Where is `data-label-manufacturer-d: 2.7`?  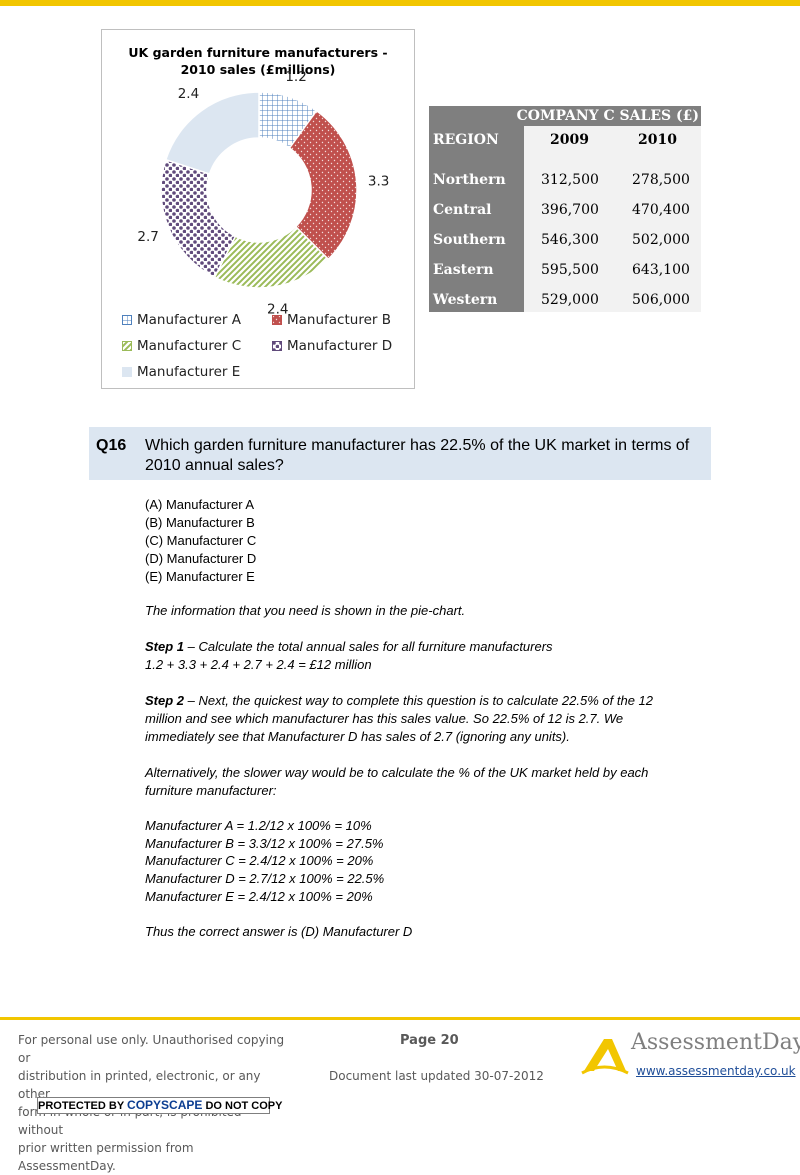 data-label-manufacturer-d: 2.7 is located at coordinates (147, 237).